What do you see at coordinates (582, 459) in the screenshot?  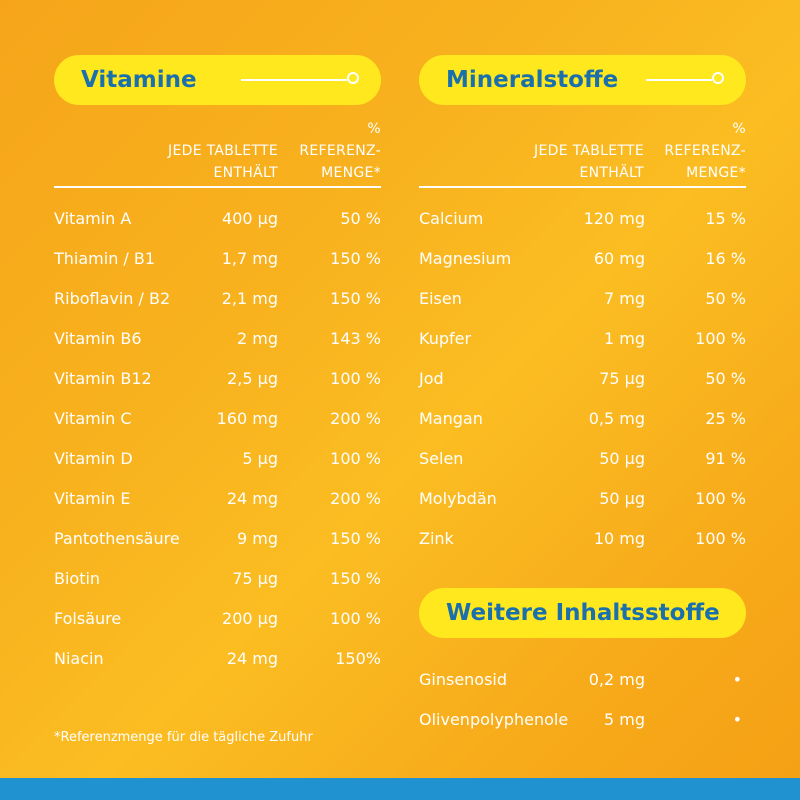 I see `minerals-row: Selen 50 µg 91 %` at bounding box center [582, 459].